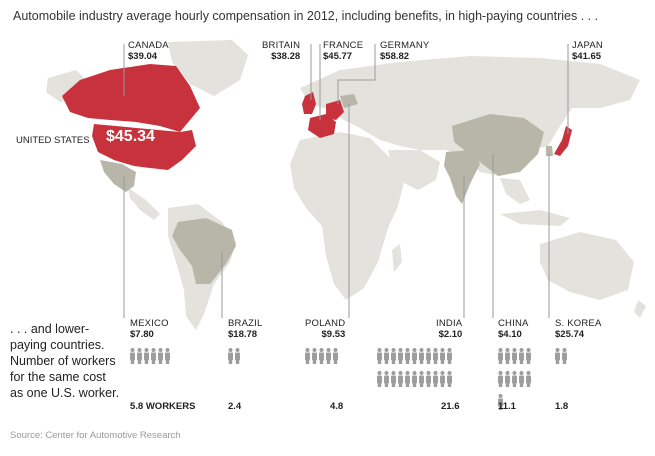  Describe the element at coordinates (587, 266) in the screenshot. I see `australia-land` at that location.